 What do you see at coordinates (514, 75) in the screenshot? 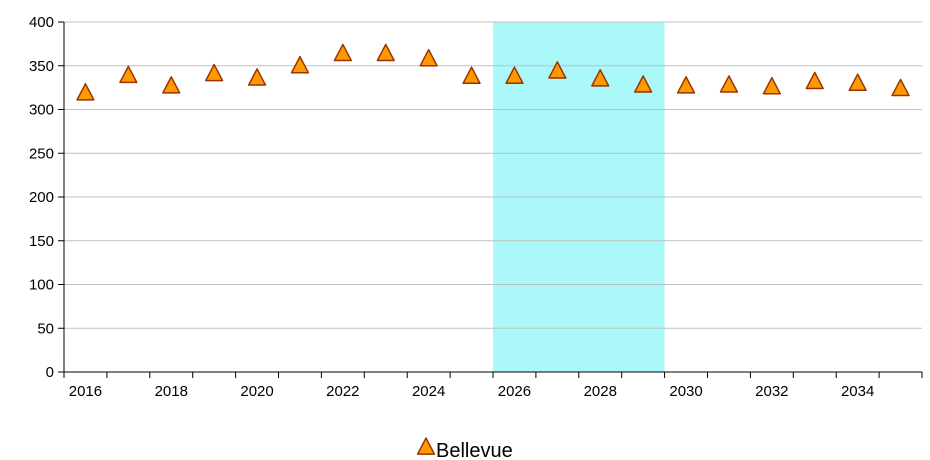
I see `point-bellevue-2026` at bounding box center [514, 75].